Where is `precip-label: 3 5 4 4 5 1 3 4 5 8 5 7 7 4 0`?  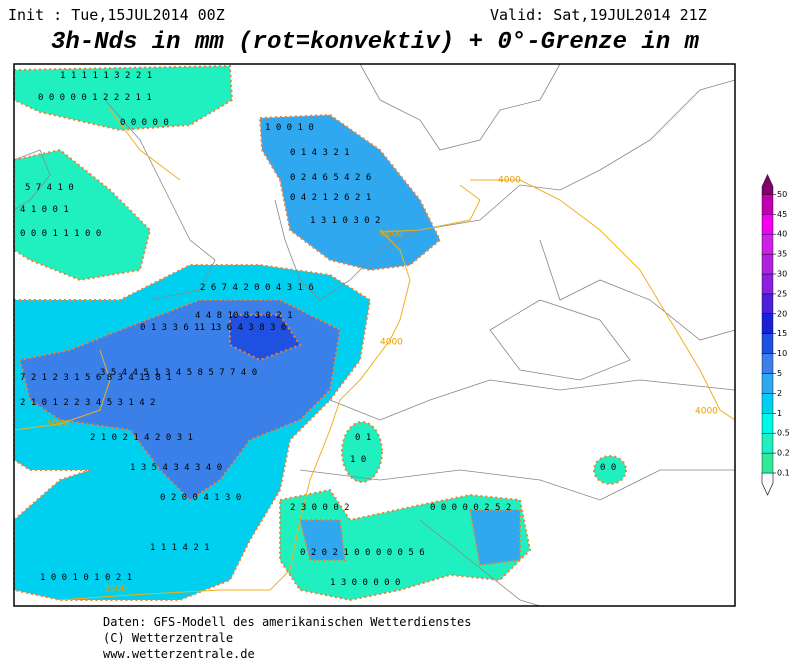 precip-label: 3 5 4 4 5 1 3 4 5 8 5 7 7 4 0 is located at coordinates (178, 373).